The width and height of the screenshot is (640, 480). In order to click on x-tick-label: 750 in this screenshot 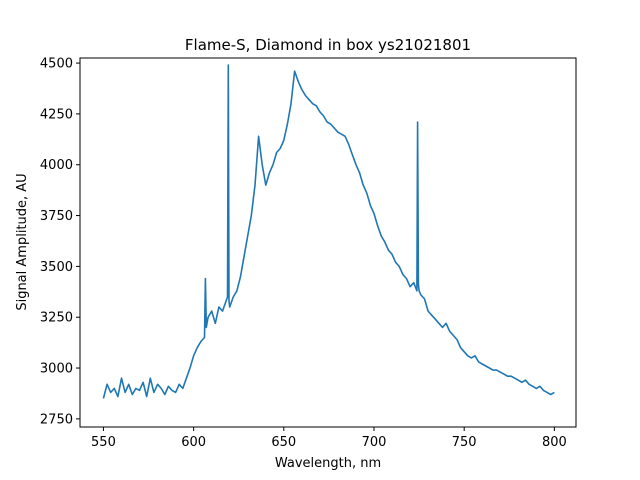, I will do `click(464, 442)`.